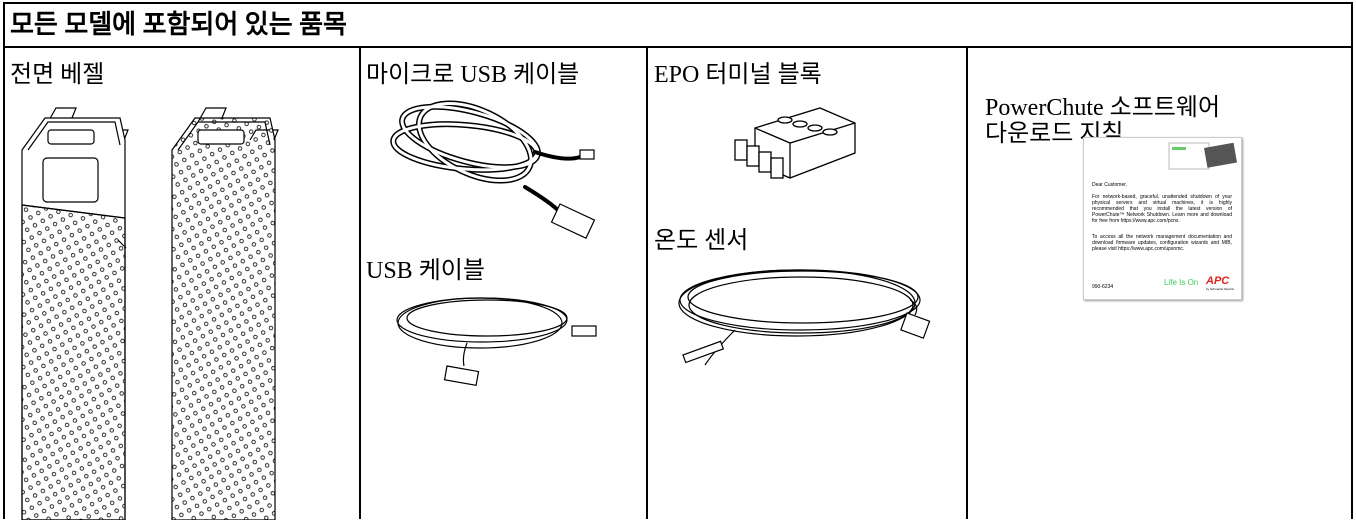 Image resolution: width=1356 pixels, height=520 pixels. I want to click on card-header-graphic, so click(1203, 156).